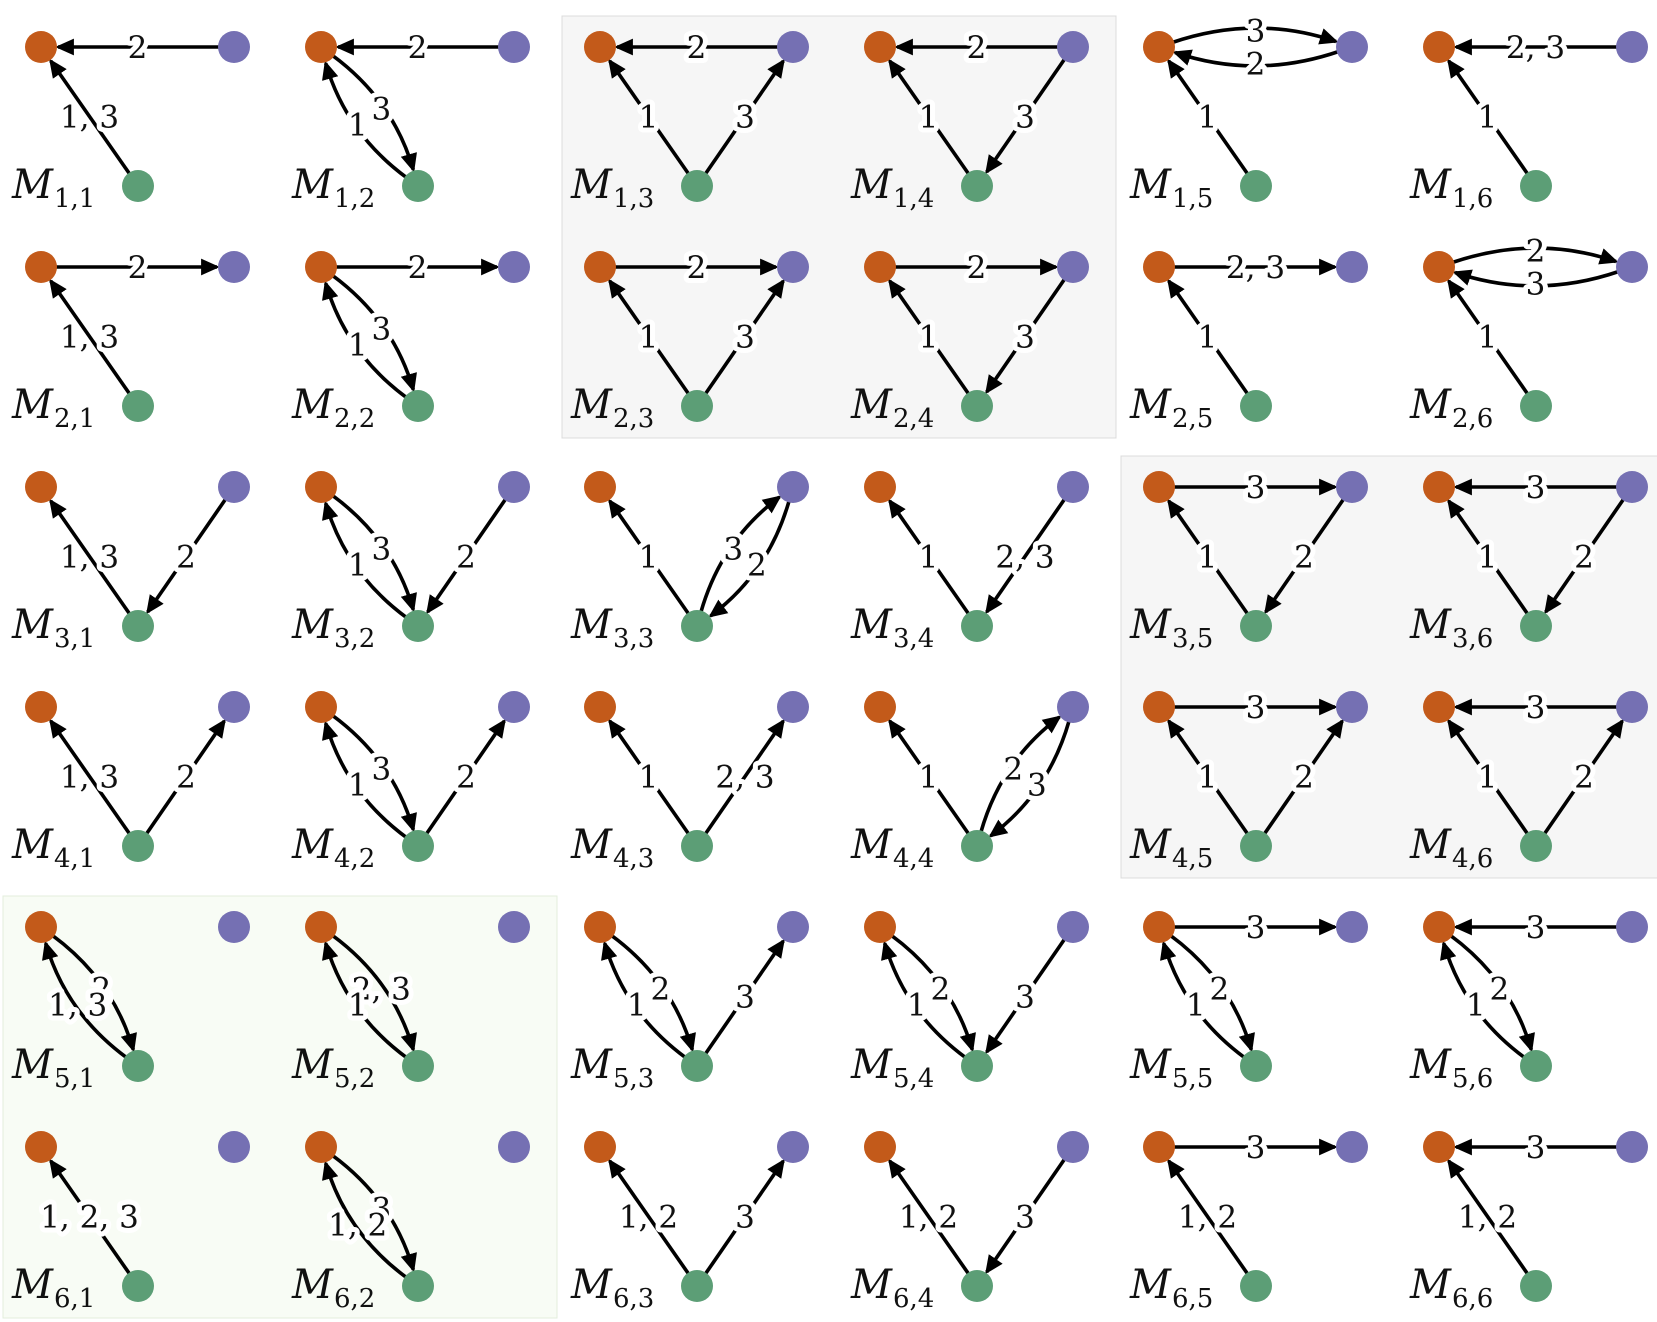  I want to click on panel-label: M5,6, so click(1451, 1068).